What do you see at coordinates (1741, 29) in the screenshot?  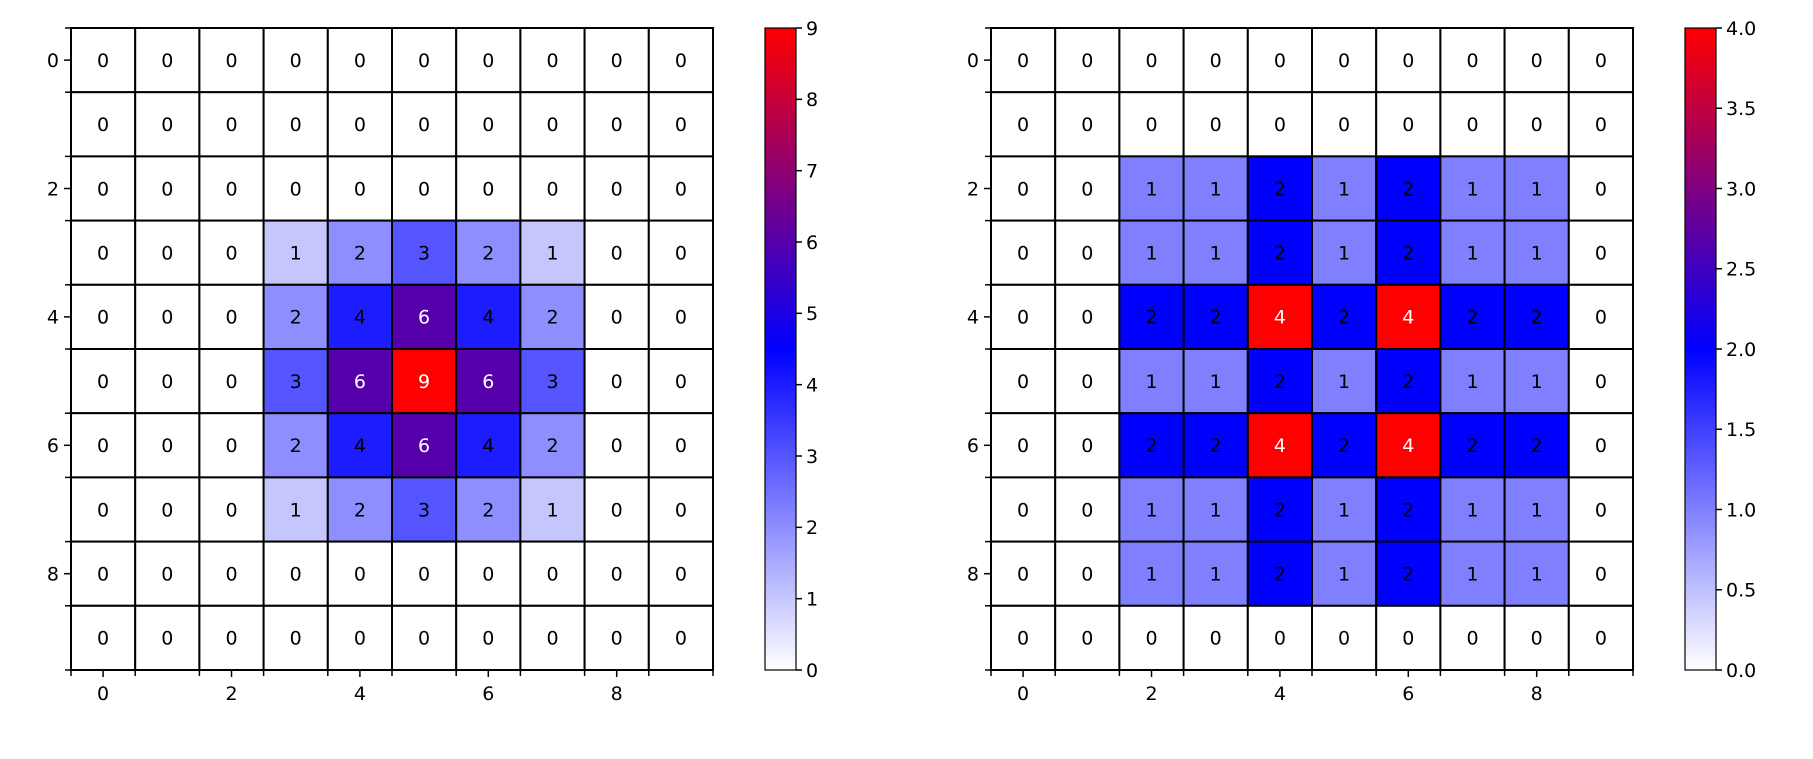 I see `colorbar-tick-label: 4.0` at bounding box center [1741, 29].